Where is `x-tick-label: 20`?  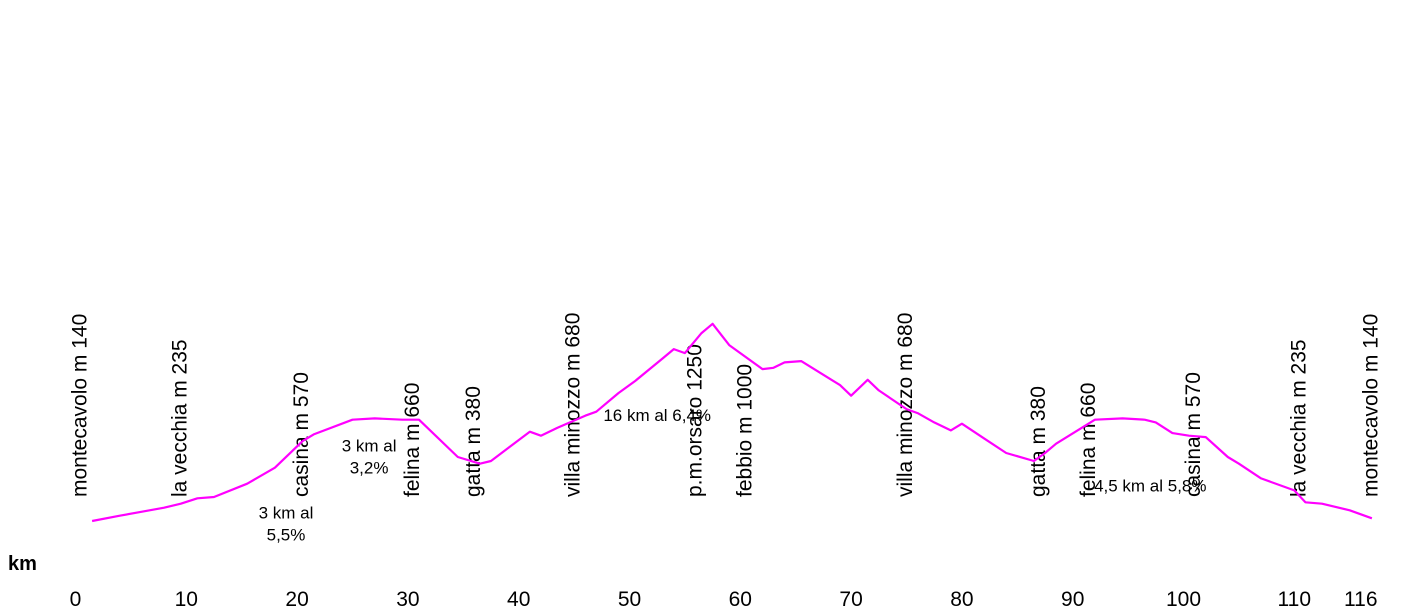
x-tick-label: 20 is located at coordinates (296, 599).